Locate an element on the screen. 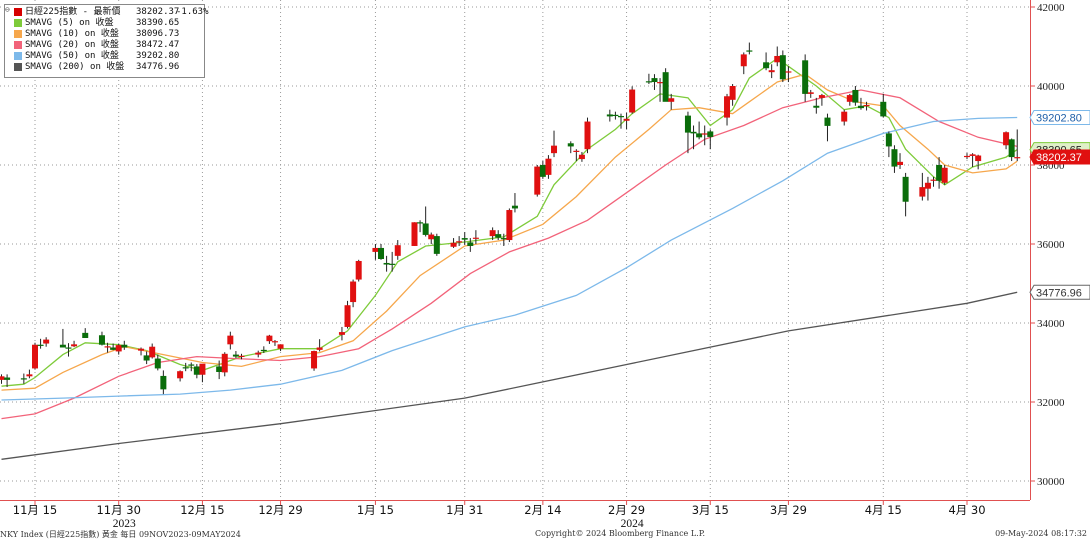 This screenshot has width=1090, height=541. x-tick-label: 12月 29 is located at coordinates (280, 510).